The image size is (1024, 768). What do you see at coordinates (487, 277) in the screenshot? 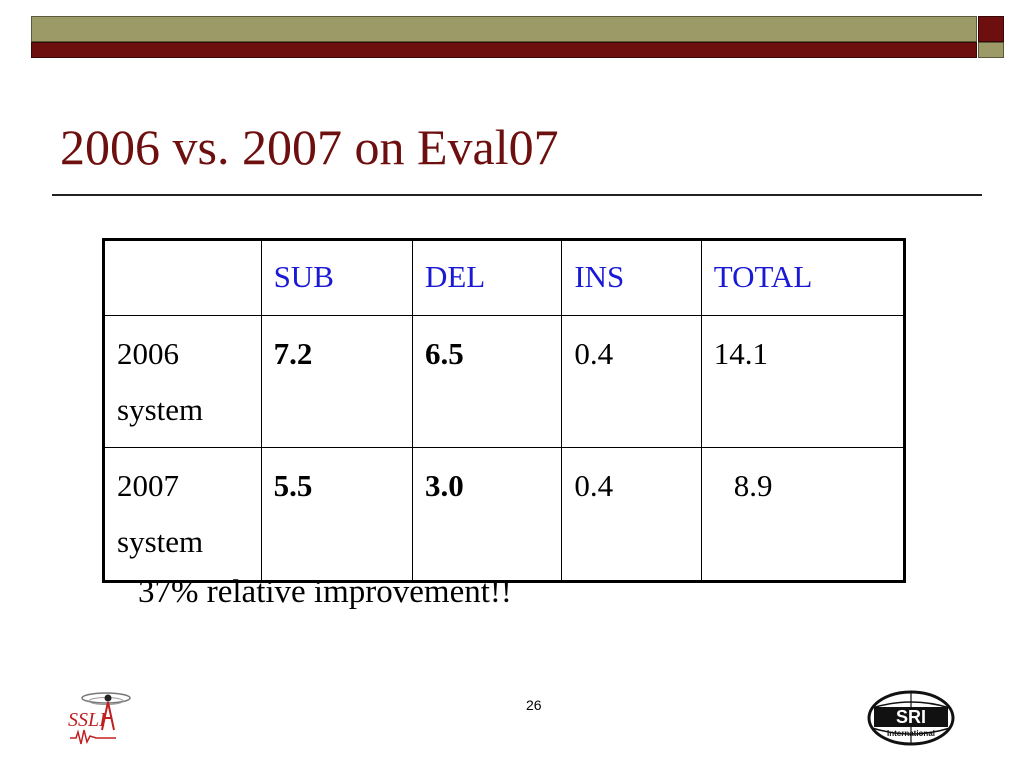
I see `header-cell-del: DEL` at bounding box center [487, 277].